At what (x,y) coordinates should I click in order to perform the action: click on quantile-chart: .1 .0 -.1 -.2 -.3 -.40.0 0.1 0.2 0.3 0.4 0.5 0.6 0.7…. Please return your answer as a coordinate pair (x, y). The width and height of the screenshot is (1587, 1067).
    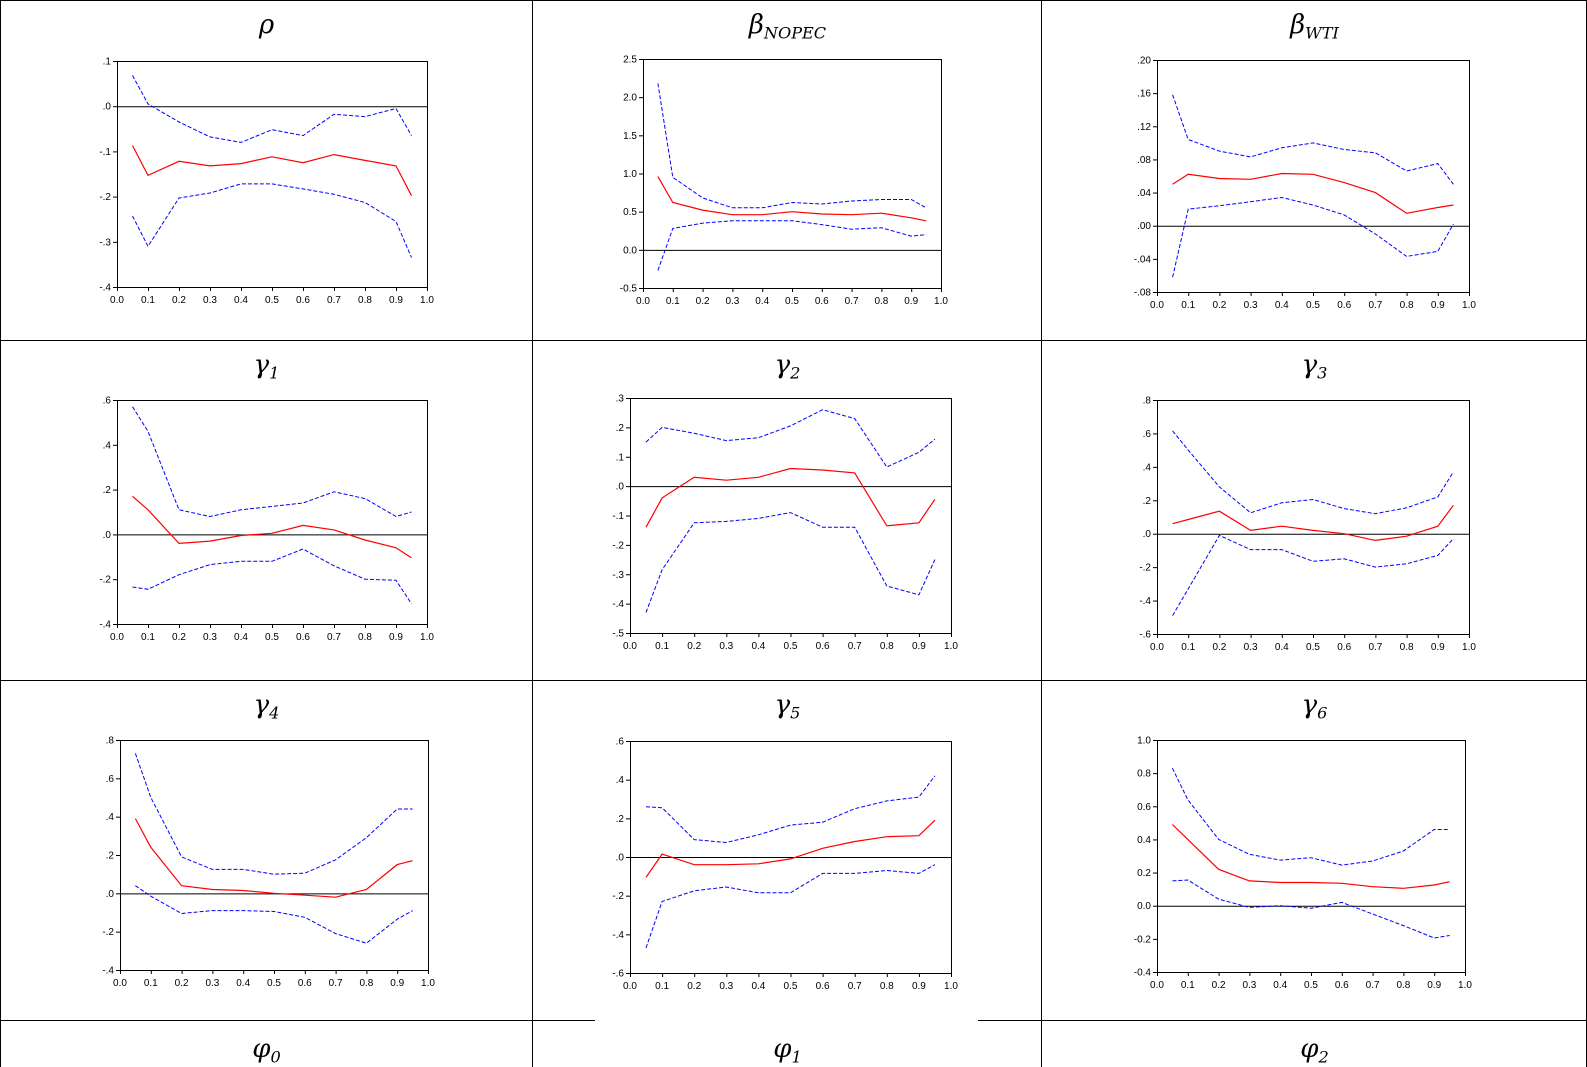
    Looking at the image, I should click on (266, 182).